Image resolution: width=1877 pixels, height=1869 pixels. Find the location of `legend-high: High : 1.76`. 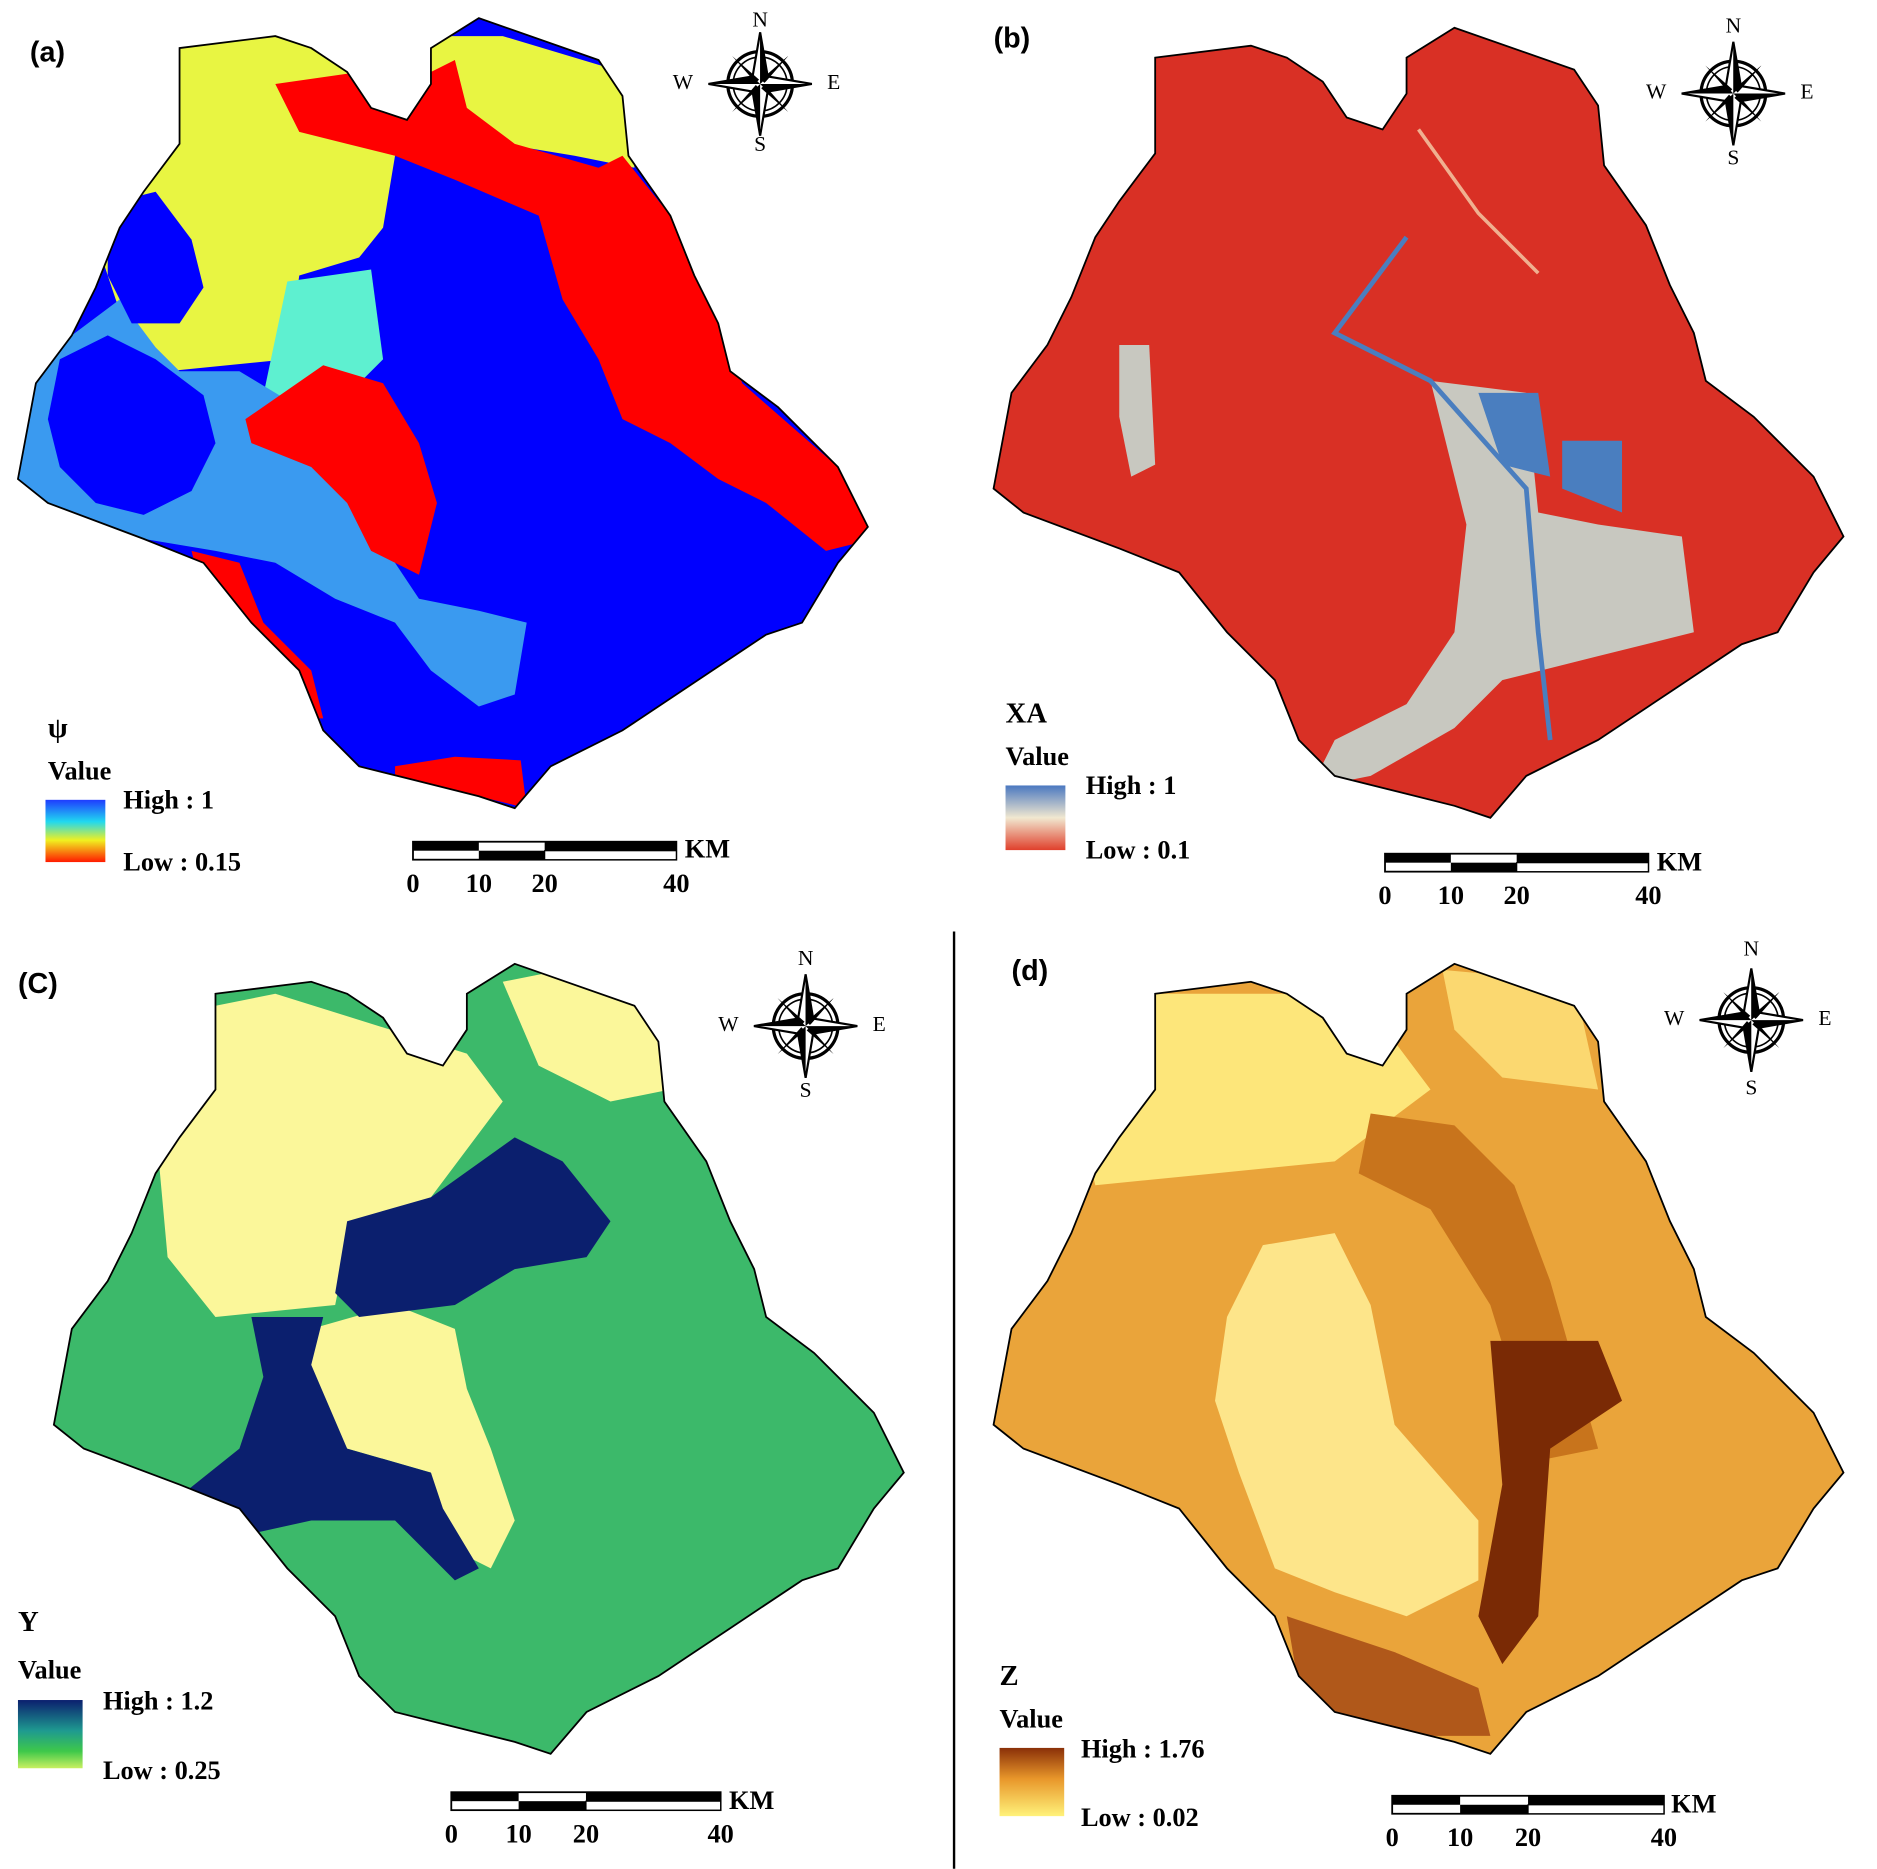

legend-high: High : 1.76 is located at coordinates (1143, 1749).